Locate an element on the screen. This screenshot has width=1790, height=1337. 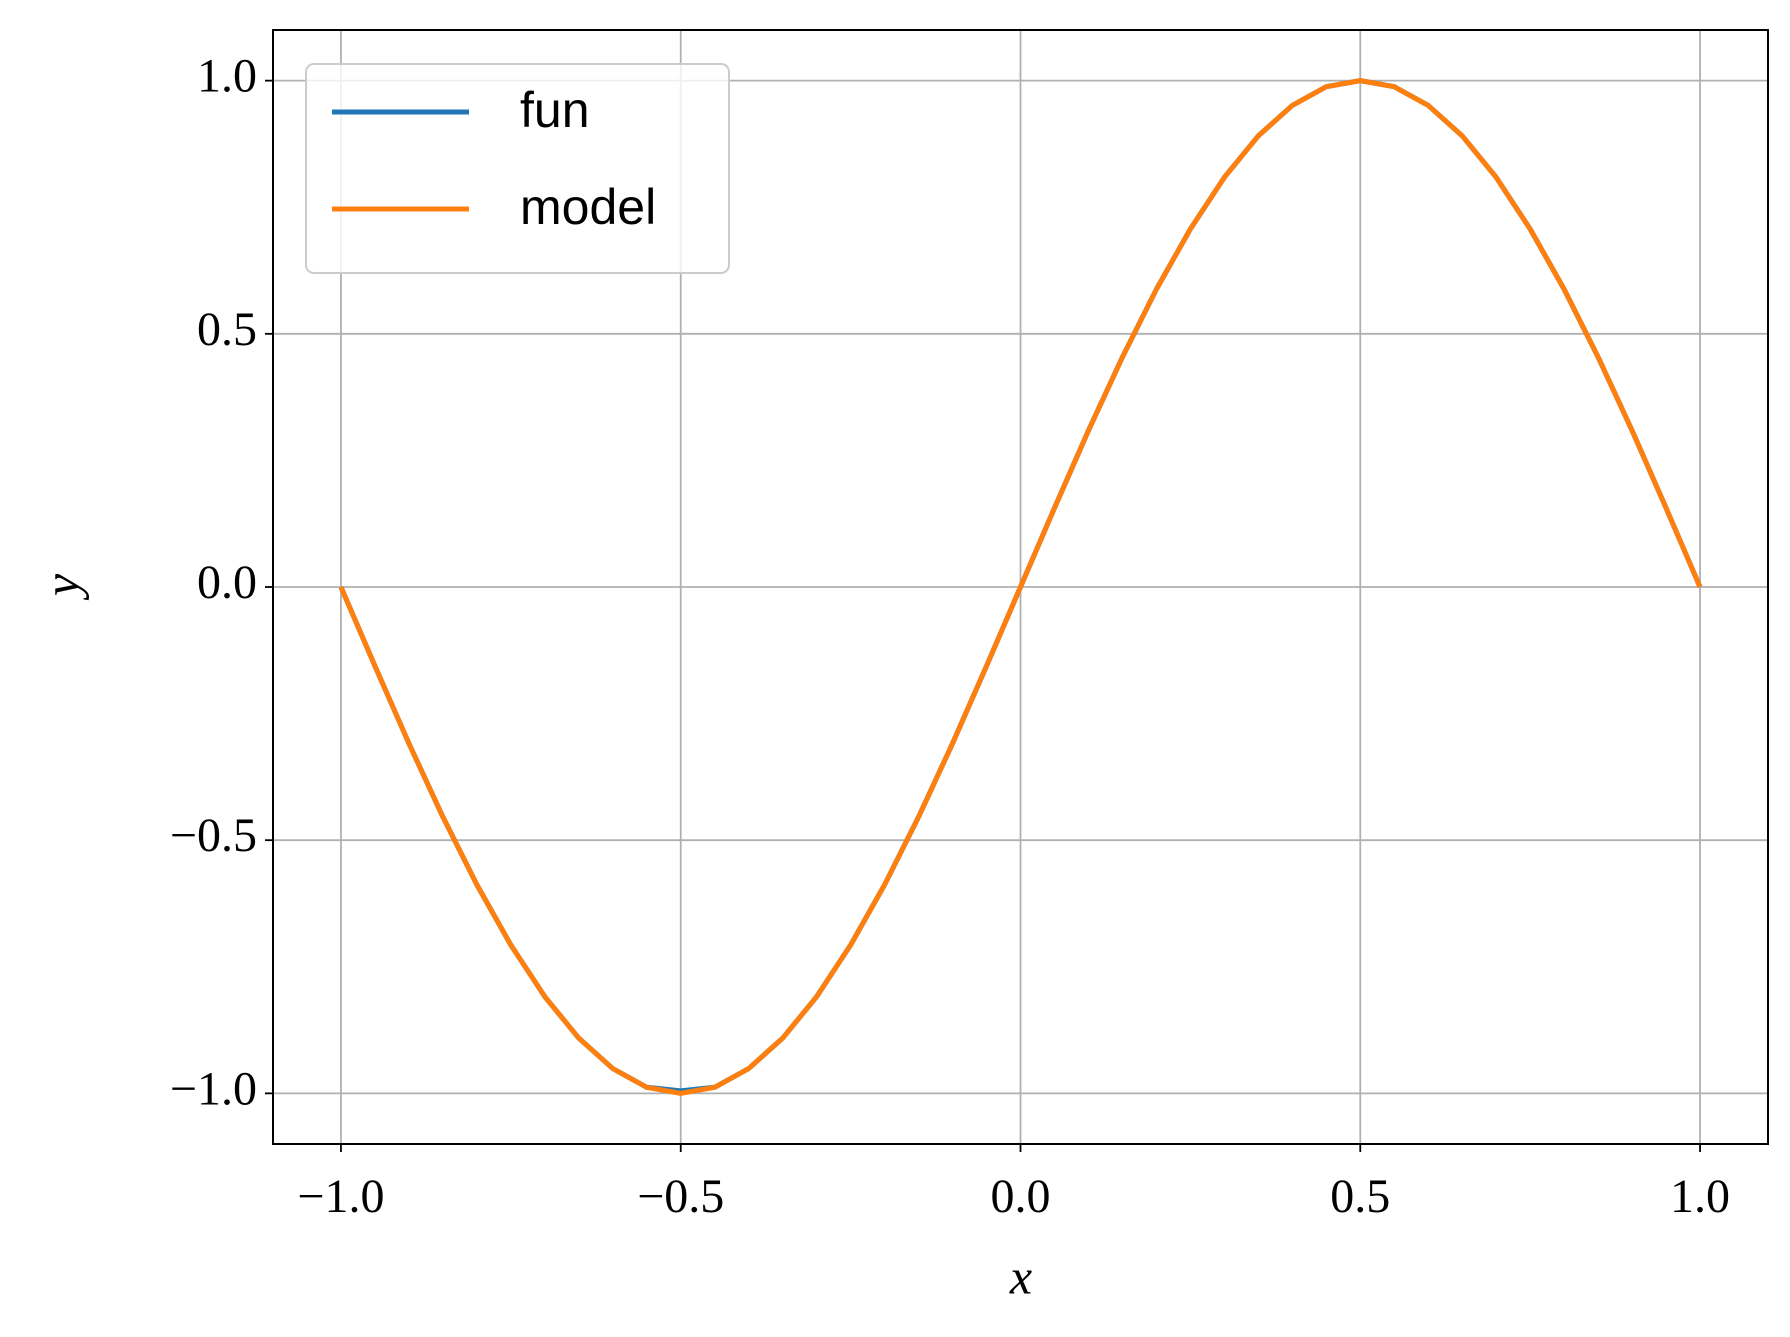
y-tick-label: 0.5 is located at coordinates (227, 329).